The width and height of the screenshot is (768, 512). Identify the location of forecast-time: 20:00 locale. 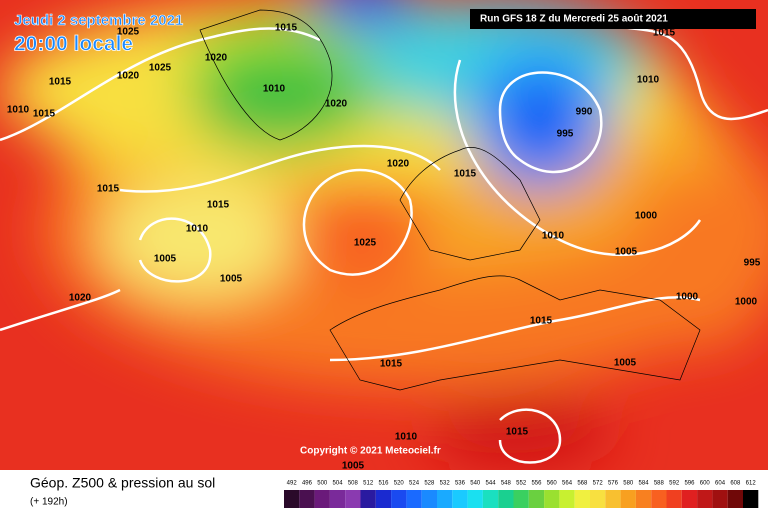
(73, 44).